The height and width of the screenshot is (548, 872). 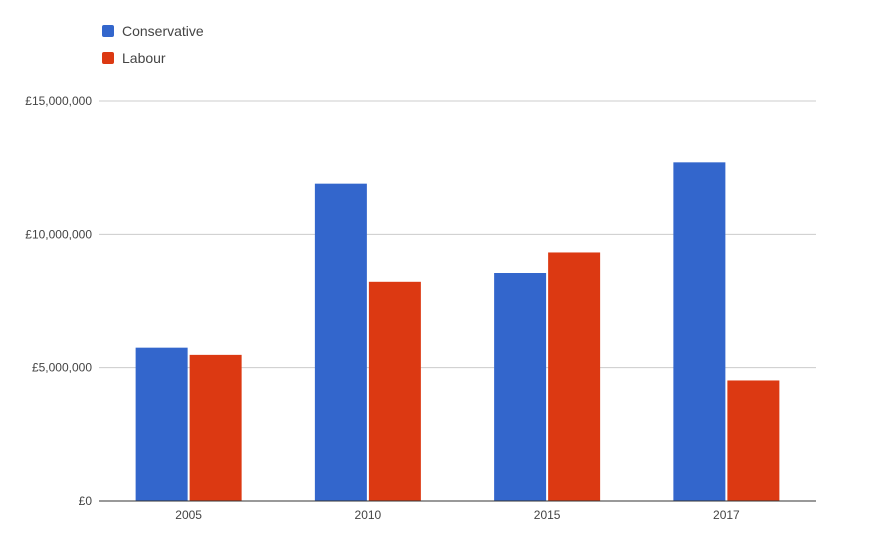 I want to click on legend: Conservative Labour, so click(x=153, y=44).